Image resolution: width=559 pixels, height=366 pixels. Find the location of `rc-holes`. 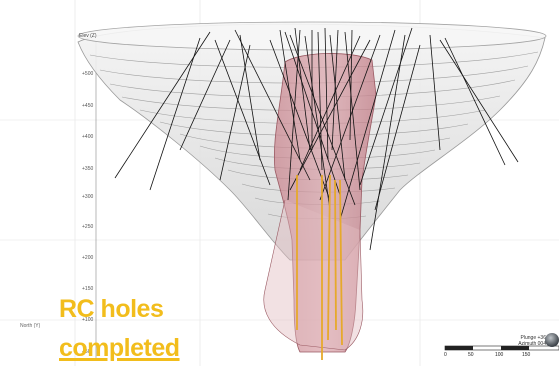

rc-holes is located at coordinates (319, 267).